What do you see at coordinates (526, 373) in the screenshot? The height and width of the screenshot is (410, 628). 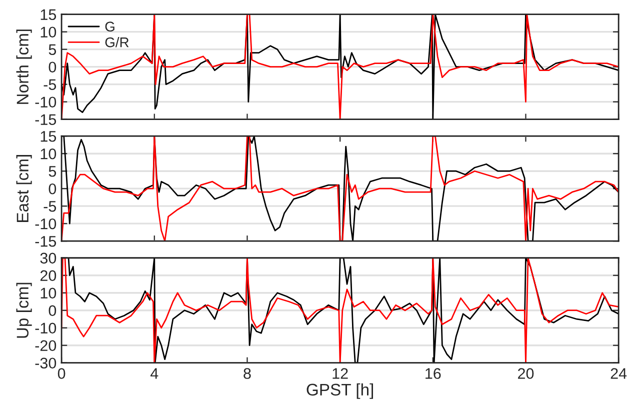 I see `x-tick-label: 20` at bounding box center [526, 373].